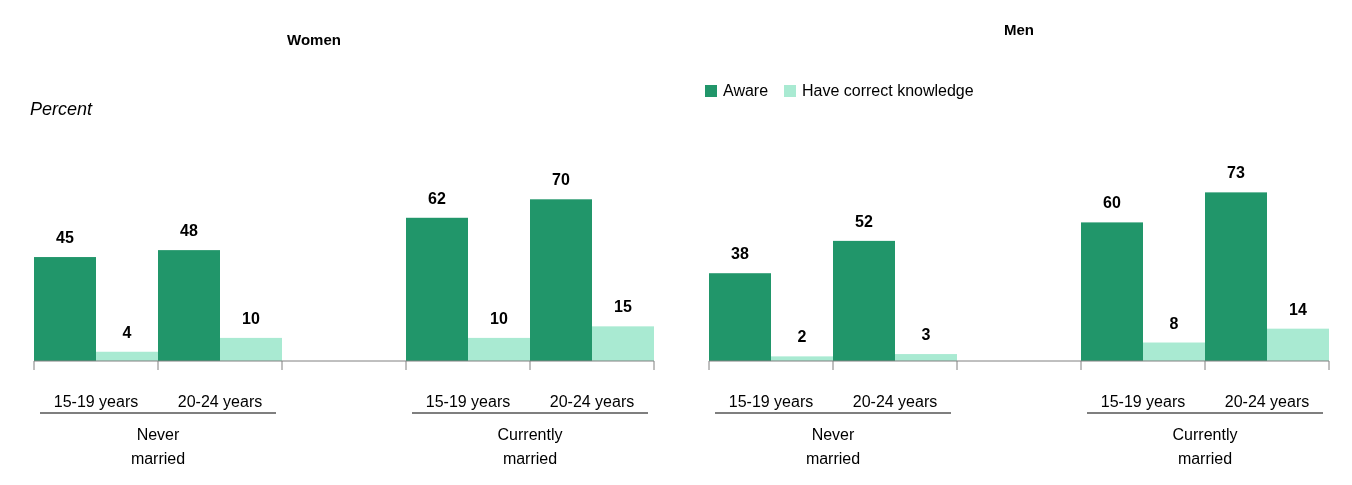 The width and height of the screenshot is (1352, 485). What do you see at coordinates (62, 109) in the screenshot?
I see `y-axis-title: Percent` at bounding box center [62, 109].